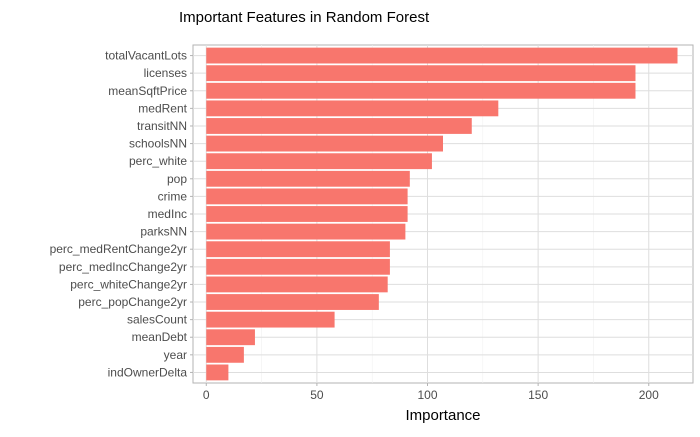 The width and height of the screenshot is (700, 437). What do you see at coordinates (304, 17) in the screenshot?
I see `chart-title: Important Features in Random Forest` at bounding box center [304, 17].